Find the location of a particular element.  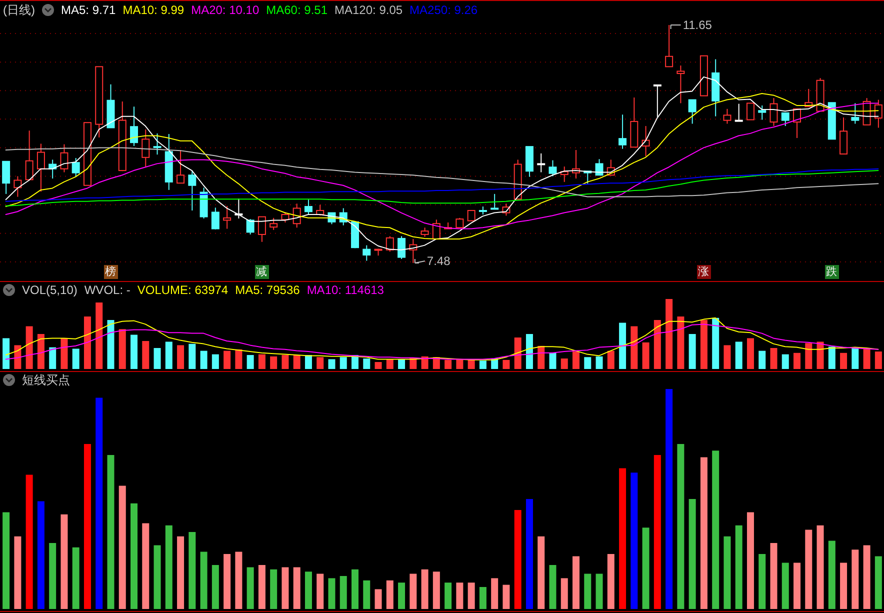

chart-title: VOL(5,10) is located at coordinates (50, 290).